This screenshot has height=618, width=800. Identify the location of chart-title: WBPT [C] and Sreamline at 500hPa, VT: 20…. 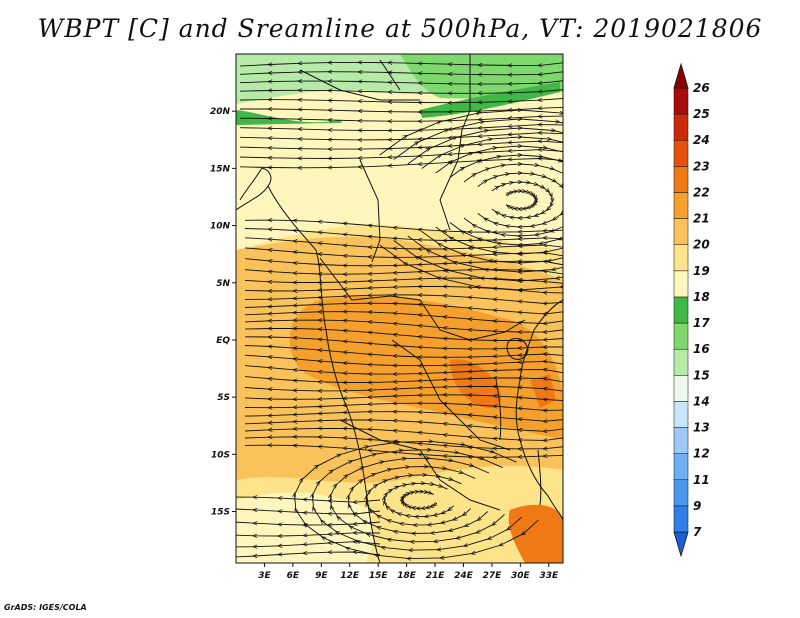
(400, 28).